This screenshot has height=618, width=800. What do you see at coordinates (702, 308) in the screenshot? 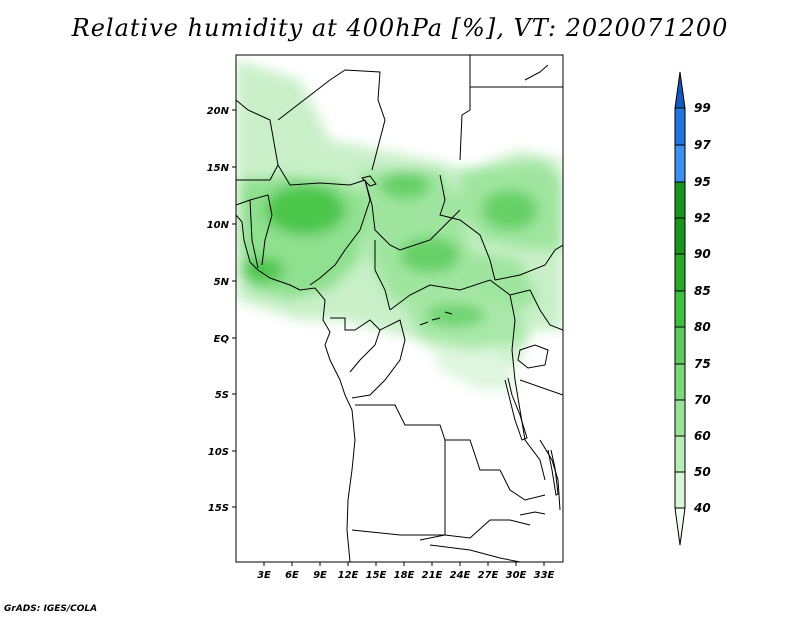
I see `colorbar-labels: 99 97 95 92 90 85 80 75 70 60 50 40` at bounding box center [702, 308].